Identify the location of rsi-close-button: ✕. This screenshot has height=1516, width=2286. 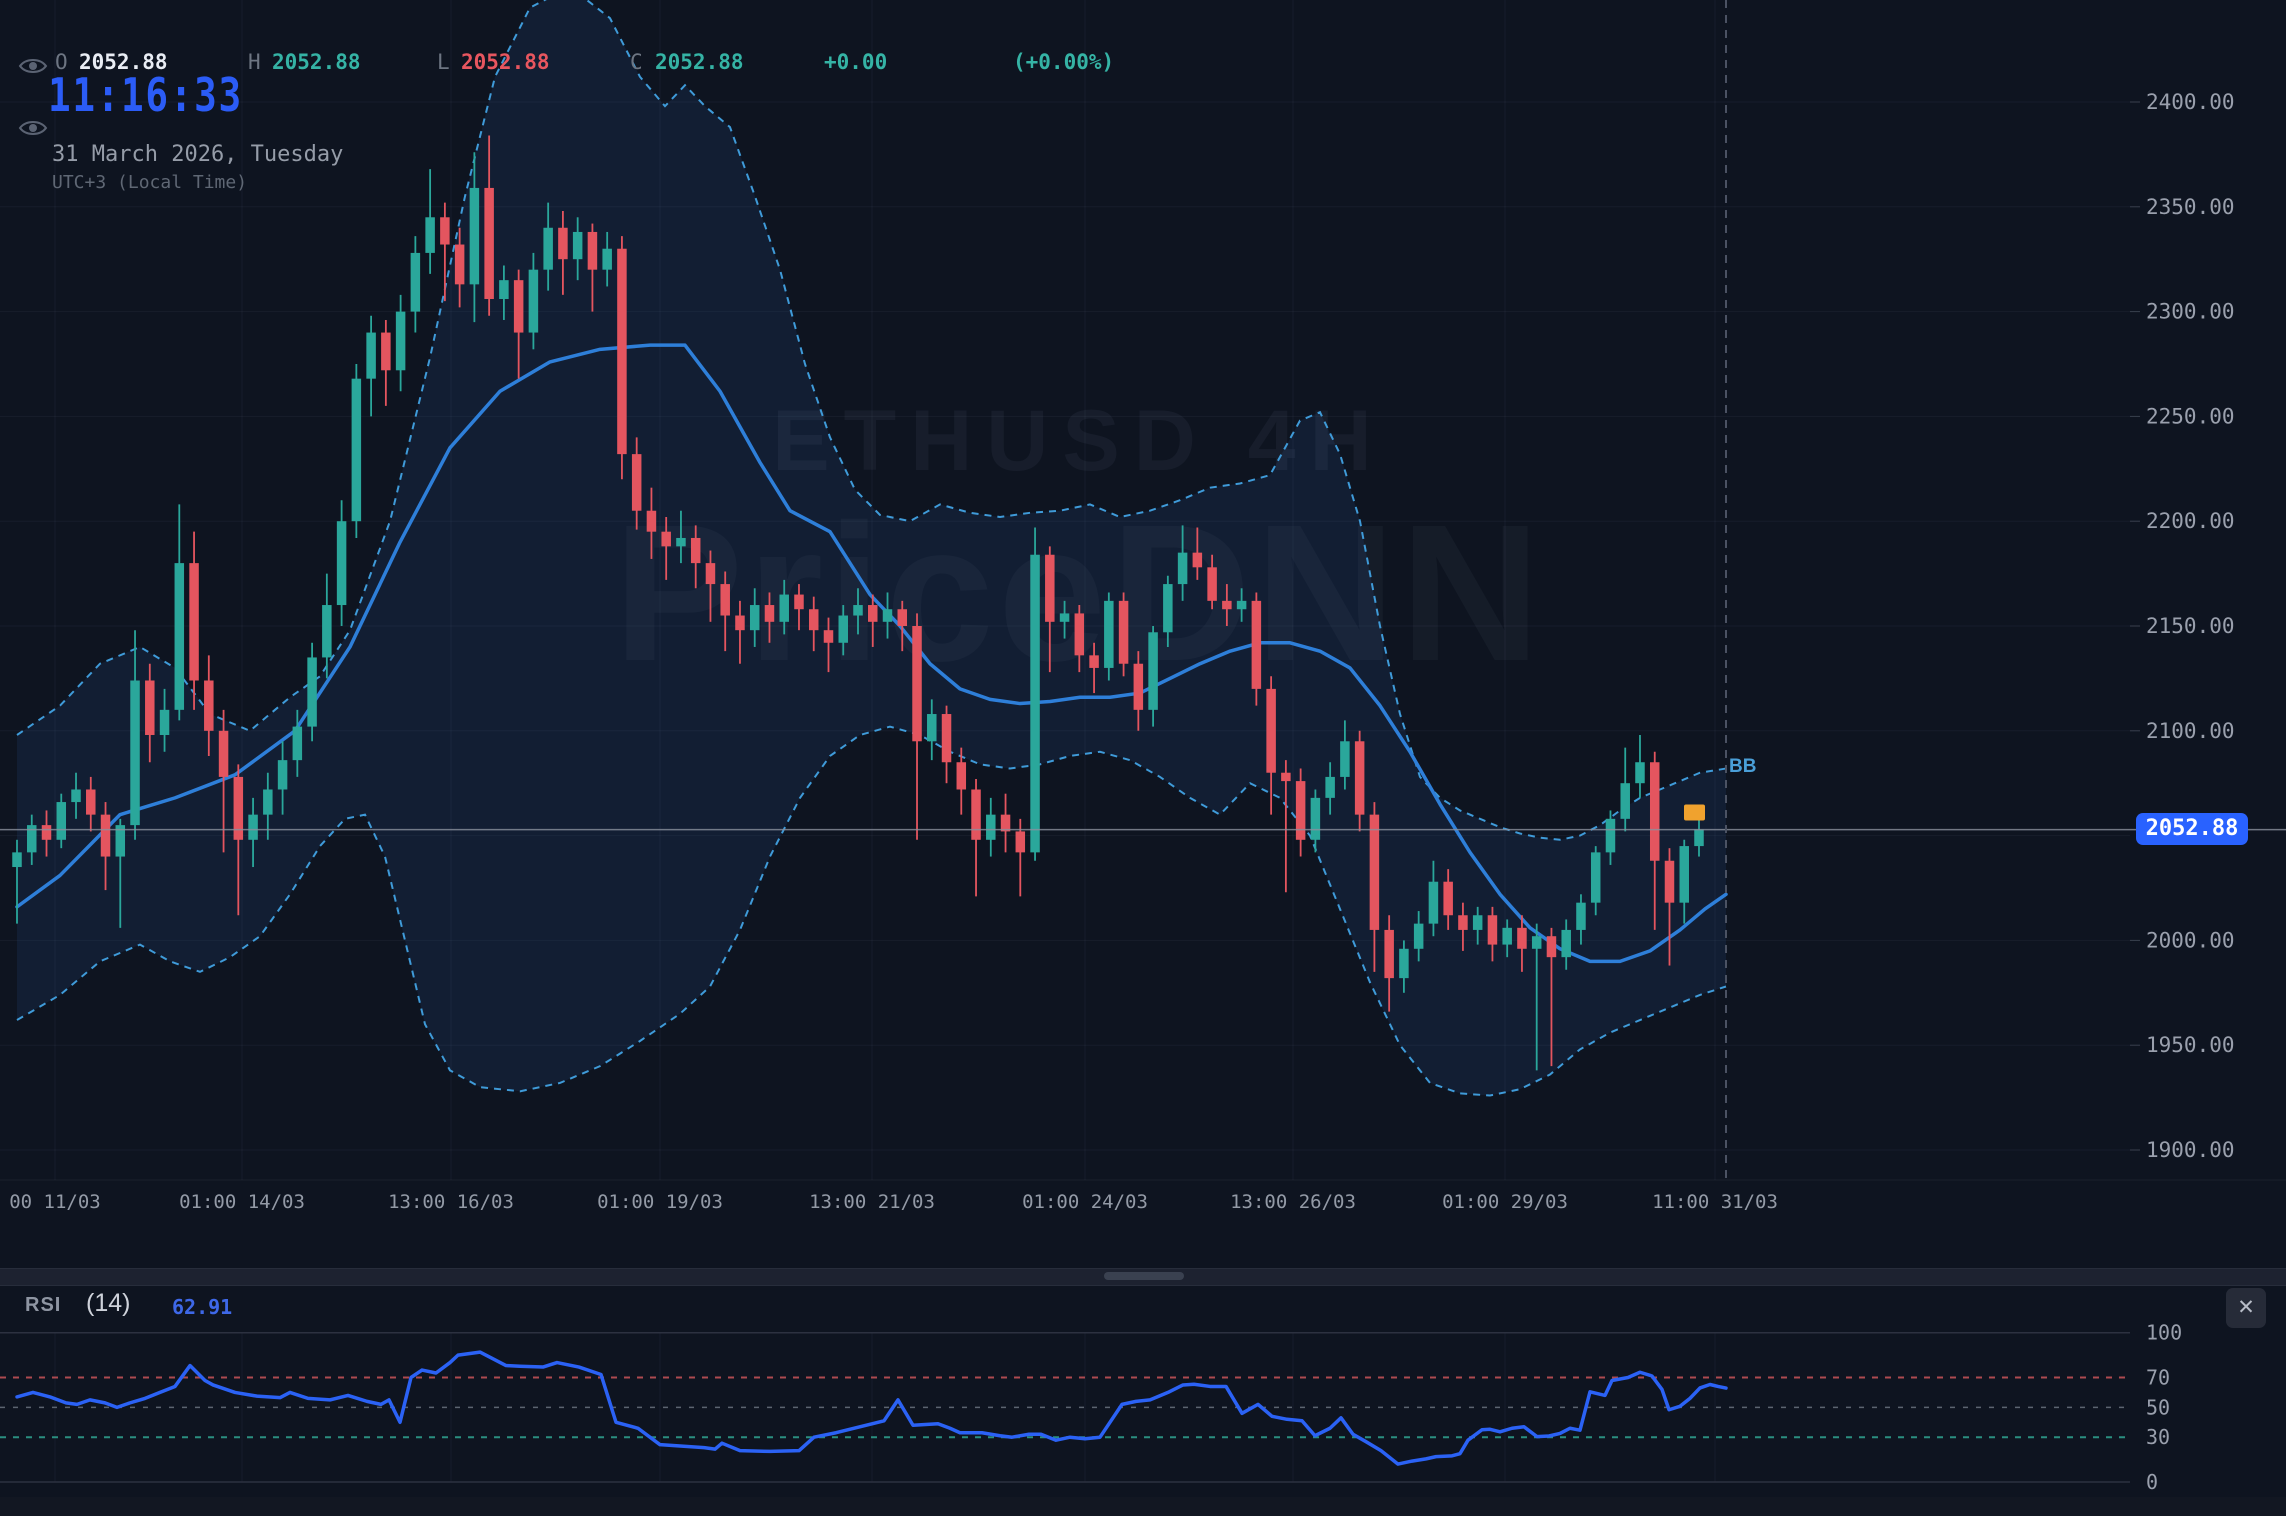
(2246, 1308).